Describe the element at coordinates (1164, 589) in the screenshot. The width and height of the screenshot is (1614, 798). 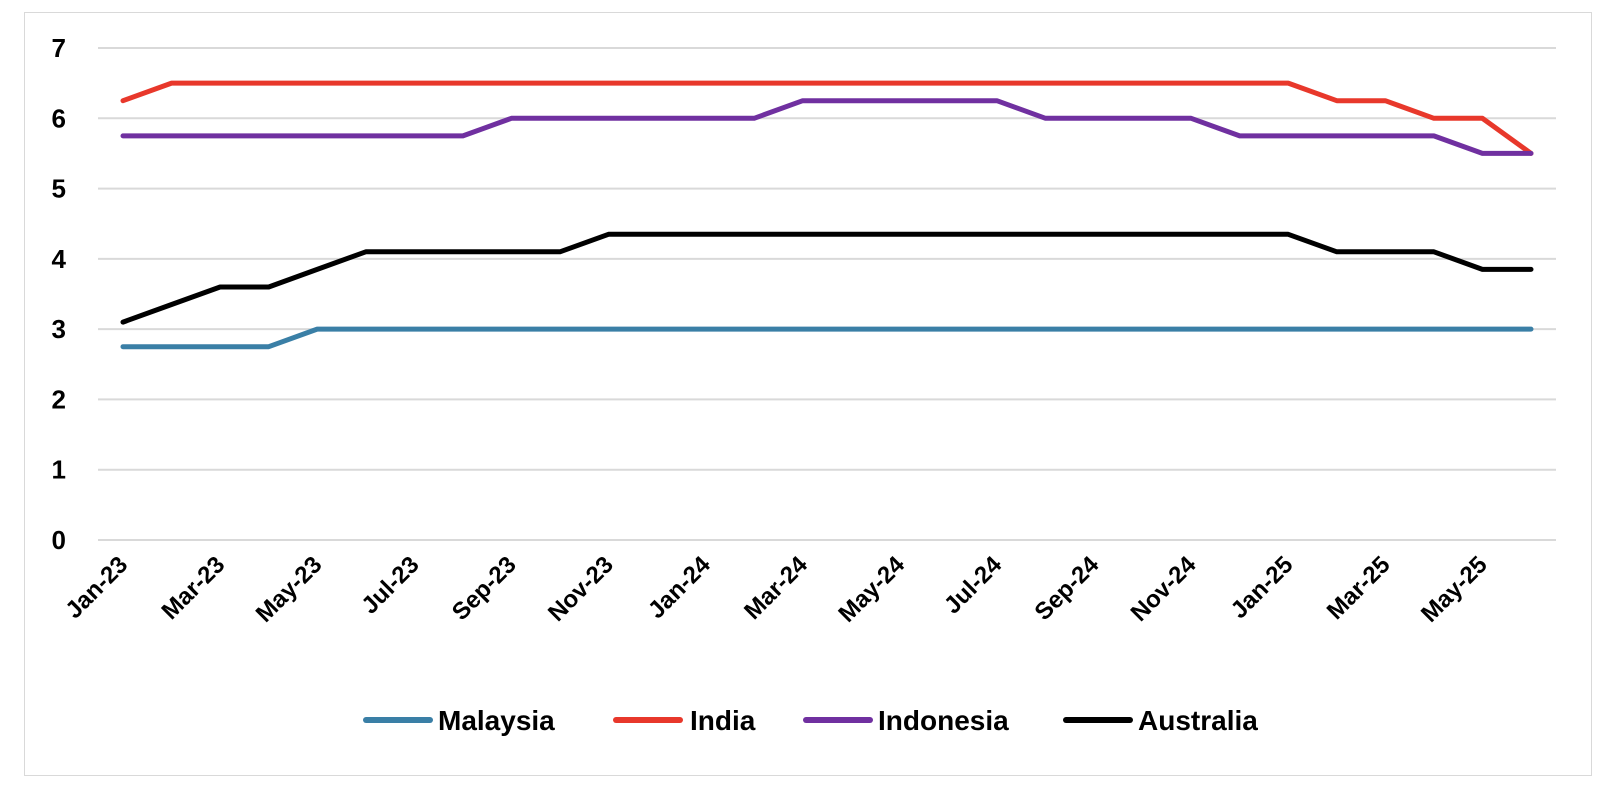
I see `x-tick-label: Nov-24` at that location.